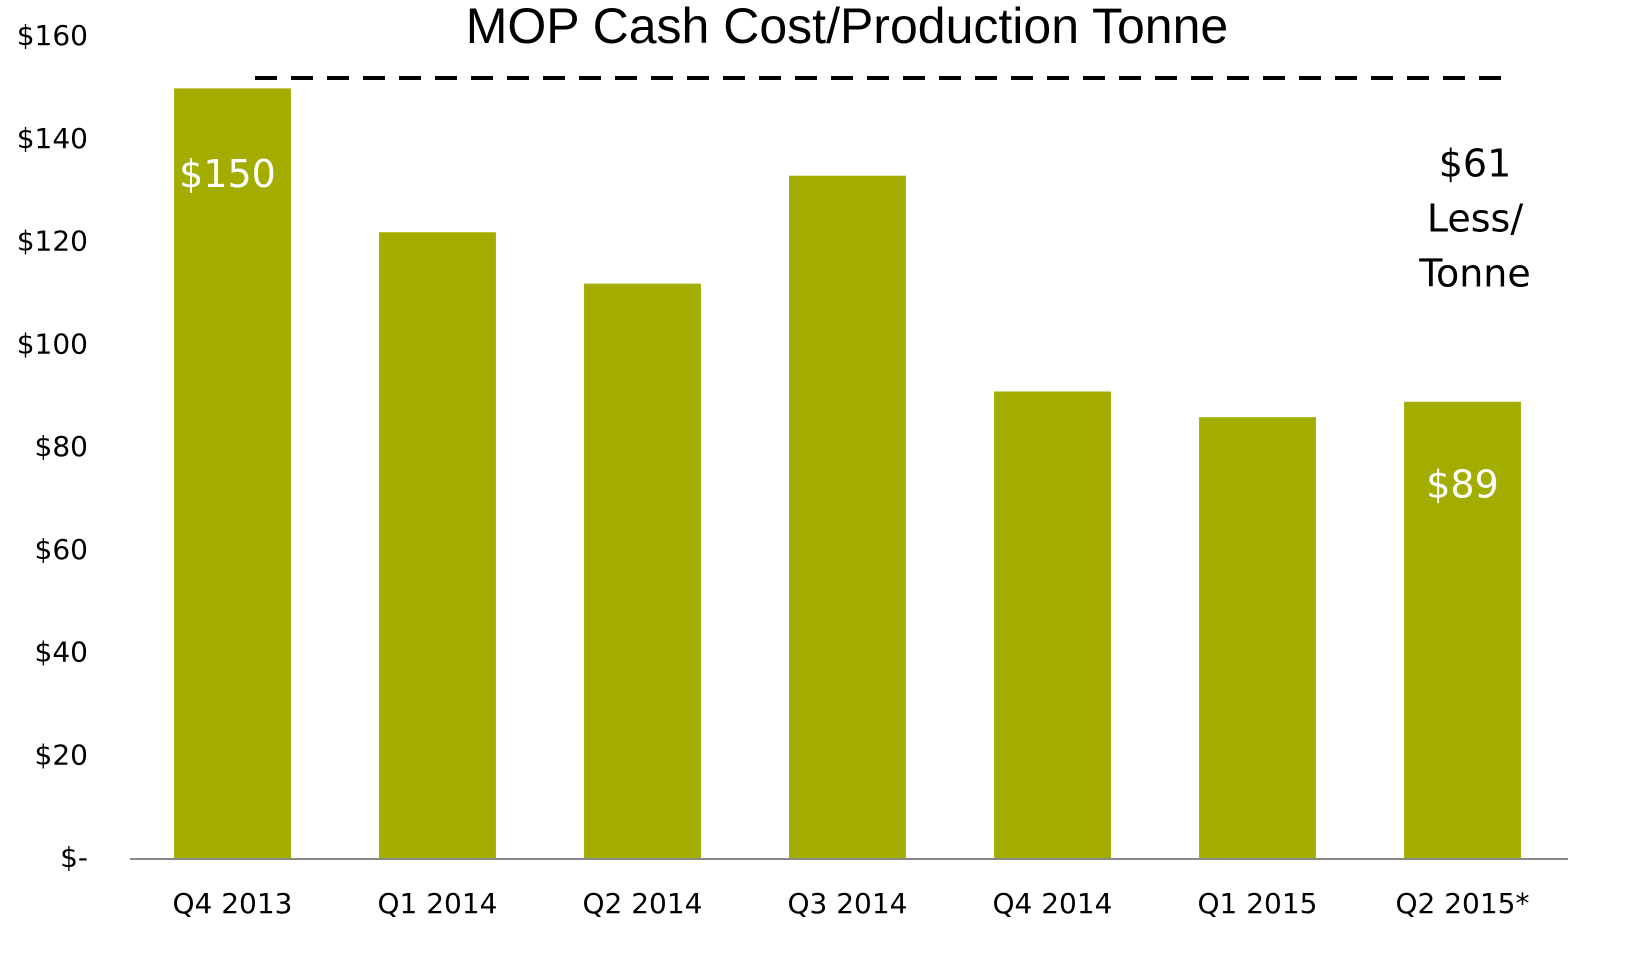  I want to click on x-tick-label: Q4 2014, so click(1052, 903).